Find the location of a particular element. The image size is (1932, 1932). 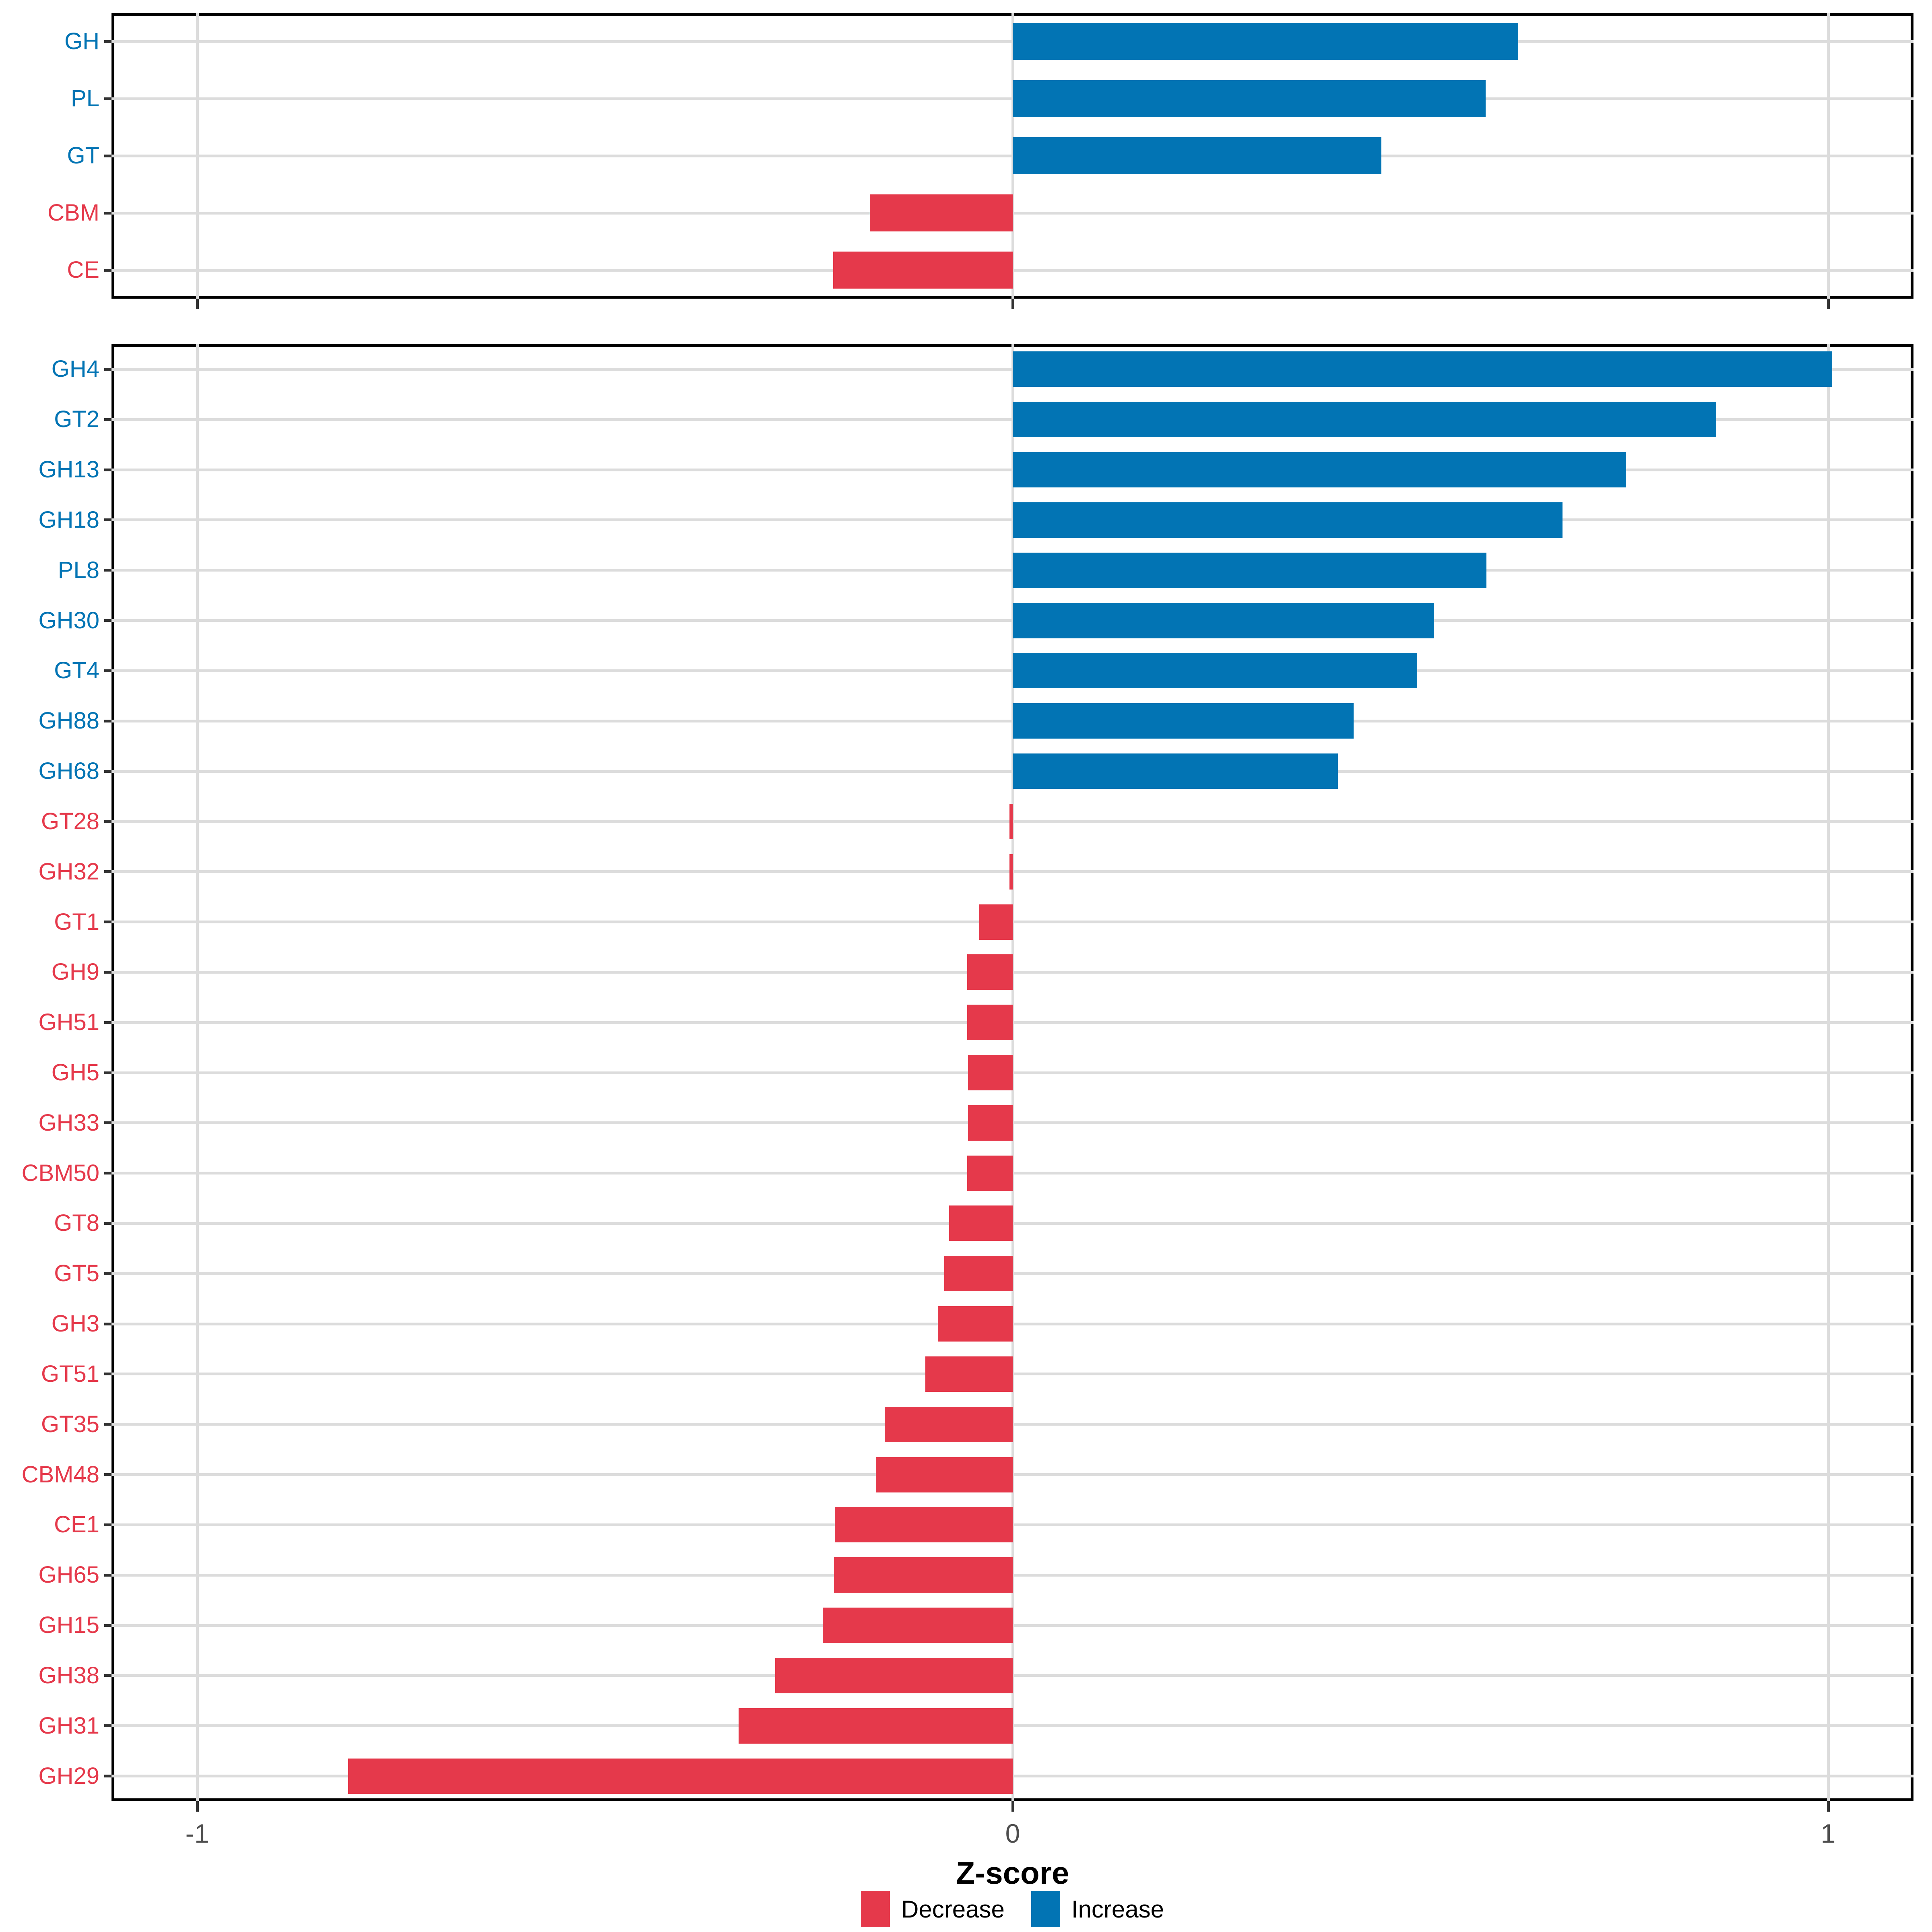

bar-GH33 is located at coordinates (990, 1123).